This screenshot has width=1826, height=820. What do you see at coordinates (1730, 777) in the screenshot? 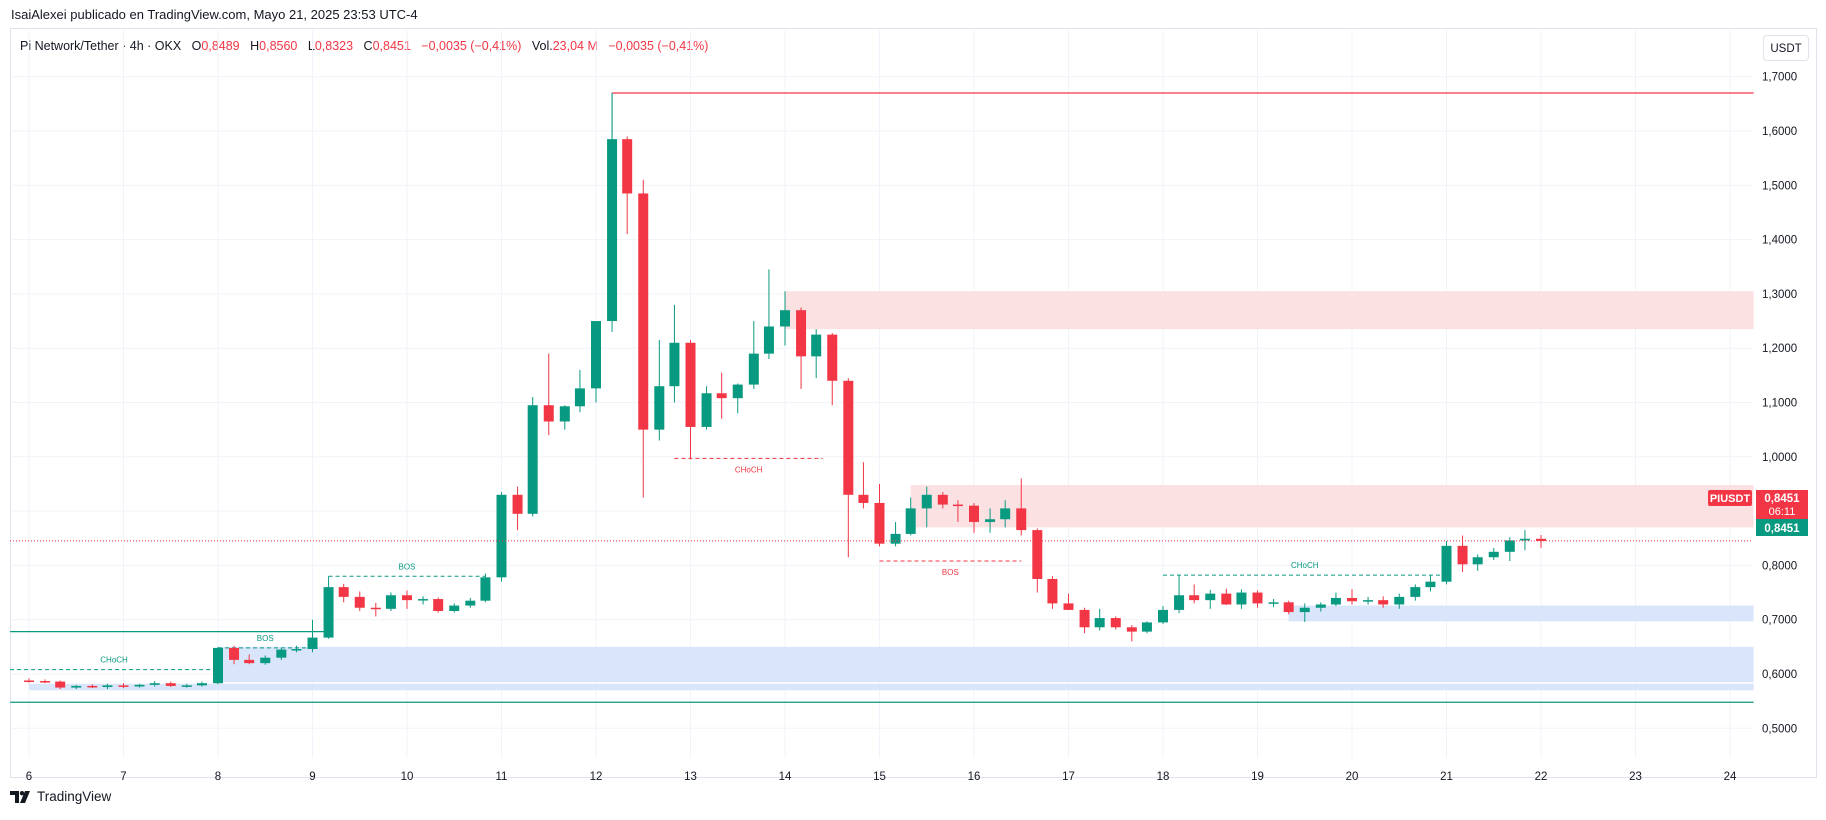
I see `time-tick-label: 24` at bounding box center [1730, 777].